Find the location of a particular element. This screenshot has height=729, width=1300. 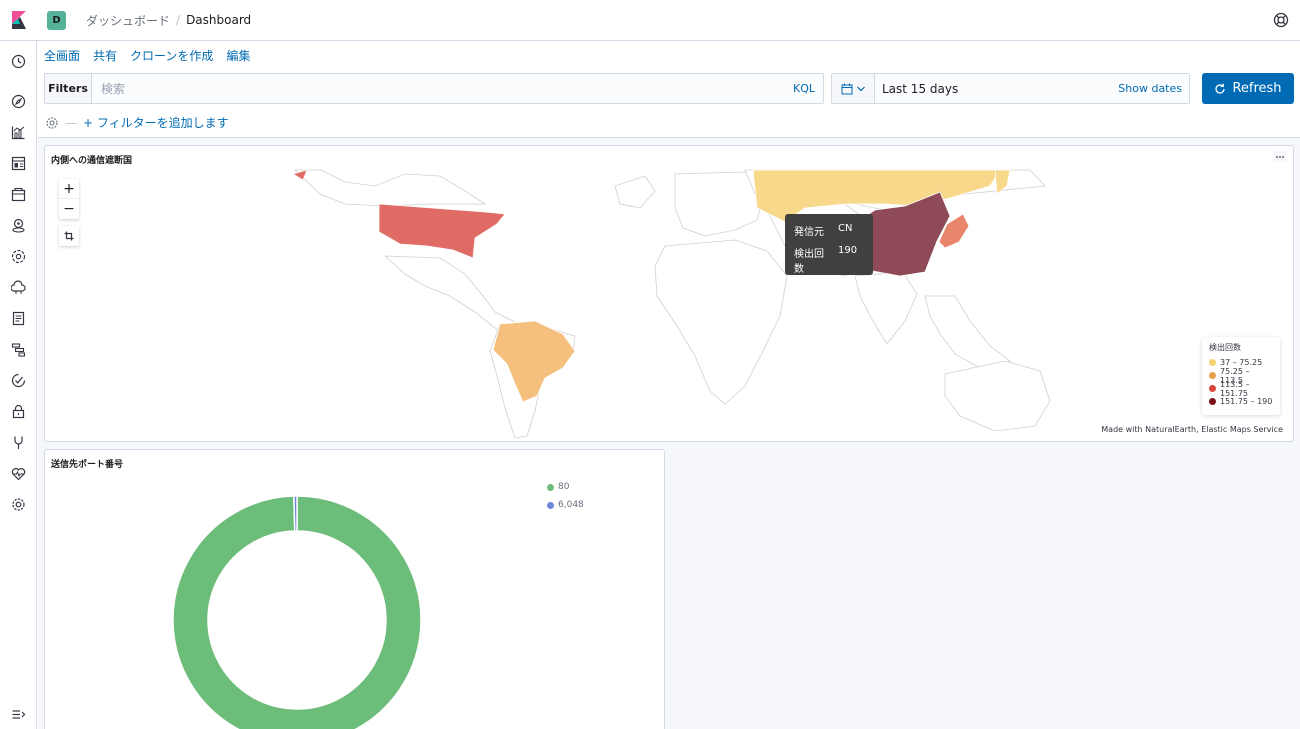

legend-item: 151.75 – 190 is located at coordinates (1241, 401).